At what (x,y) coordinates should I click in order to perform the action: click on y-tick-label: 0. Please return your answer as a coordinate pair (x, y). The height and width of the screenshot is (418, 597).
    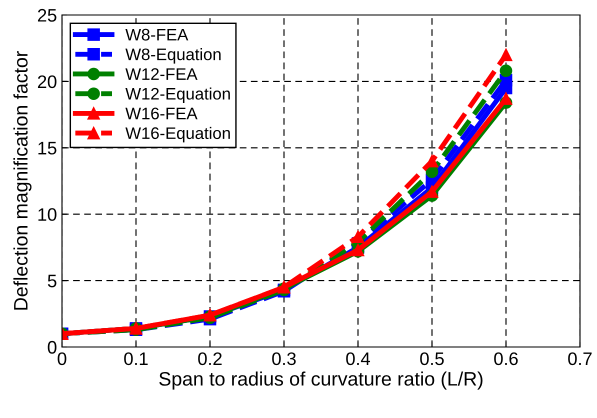
    Looking at the image, I should click on (52, 347).